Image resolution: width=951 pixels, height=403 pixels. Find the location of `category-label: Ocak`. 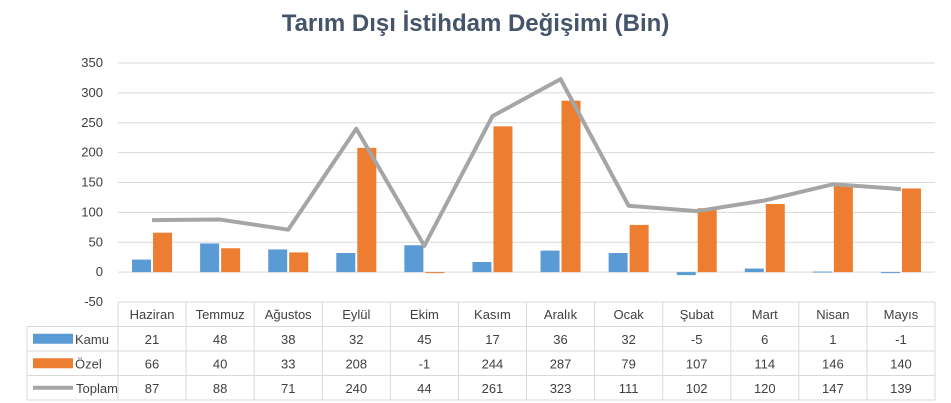

category-label: Ocak is located at coordinates (628, 314).